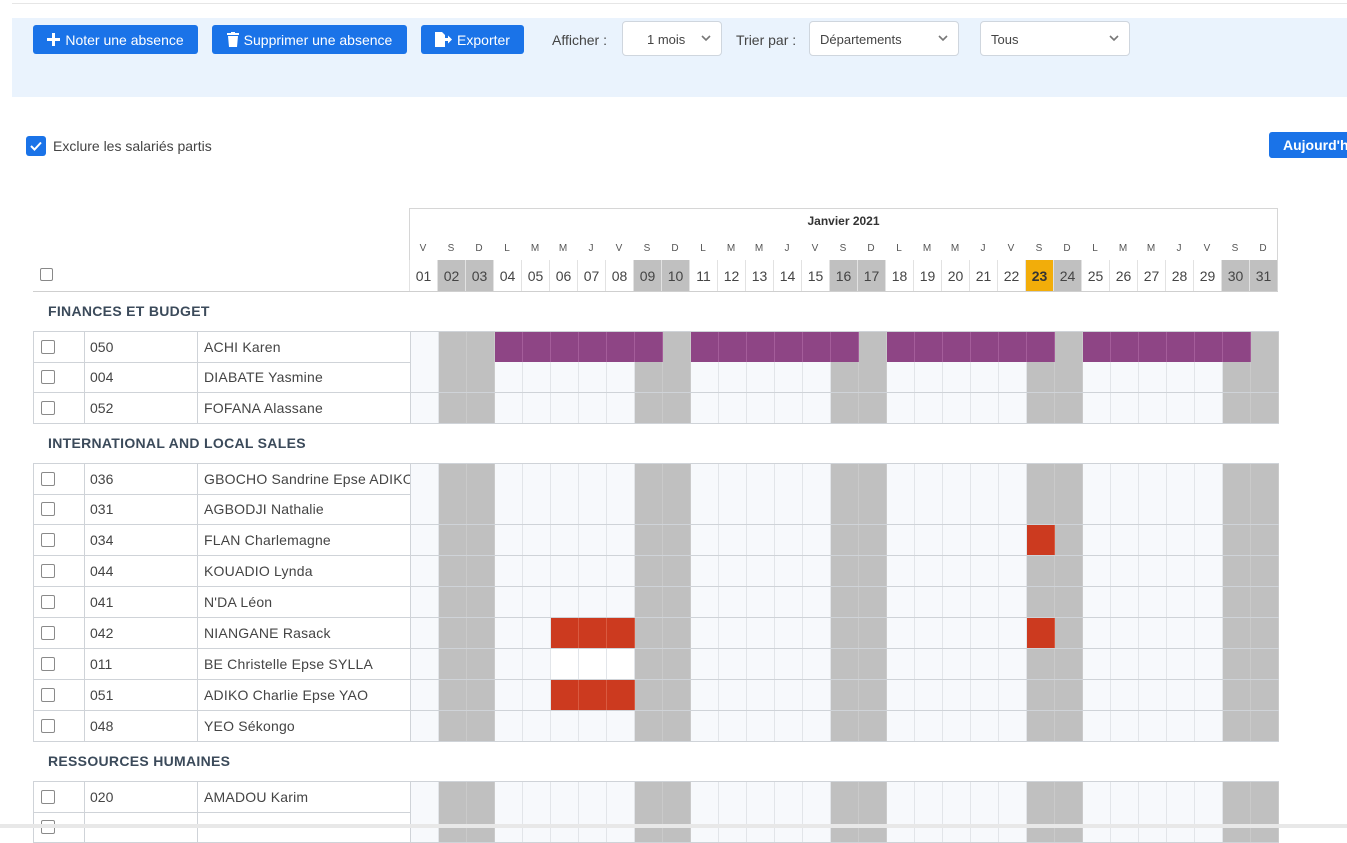 The width and height of the screenshot is (1347, 843). What do you see at coordinates (1308, 145) in the screenshot?
I see `today-button: Aujourd'hui` at bounding box center [1308, 145].